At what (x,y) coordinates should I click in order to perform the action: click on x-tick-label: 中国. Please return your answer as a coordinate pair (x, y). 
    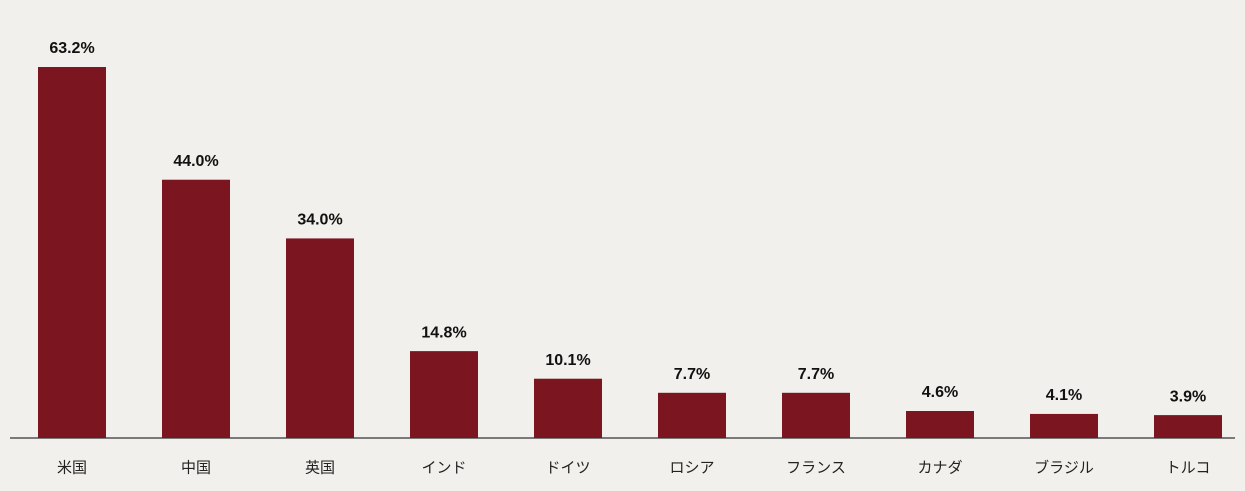
    Looking at the image, I should click on (196, 468).